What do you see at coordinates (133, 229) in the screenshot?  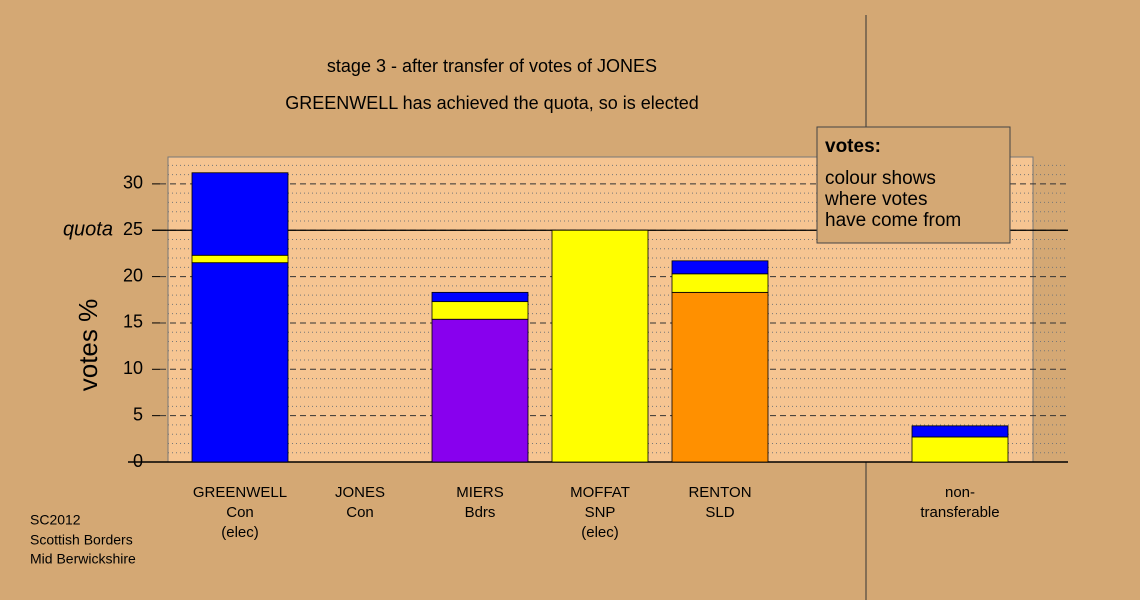 I see `y-tick-label: 25` at bounding box center [133, 229].